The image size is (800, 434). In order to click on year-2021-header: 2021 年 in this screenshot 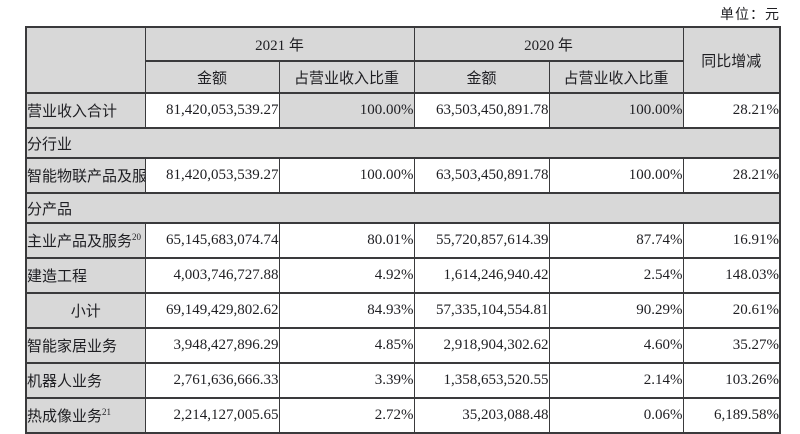, I will do `click(279, 44)`.